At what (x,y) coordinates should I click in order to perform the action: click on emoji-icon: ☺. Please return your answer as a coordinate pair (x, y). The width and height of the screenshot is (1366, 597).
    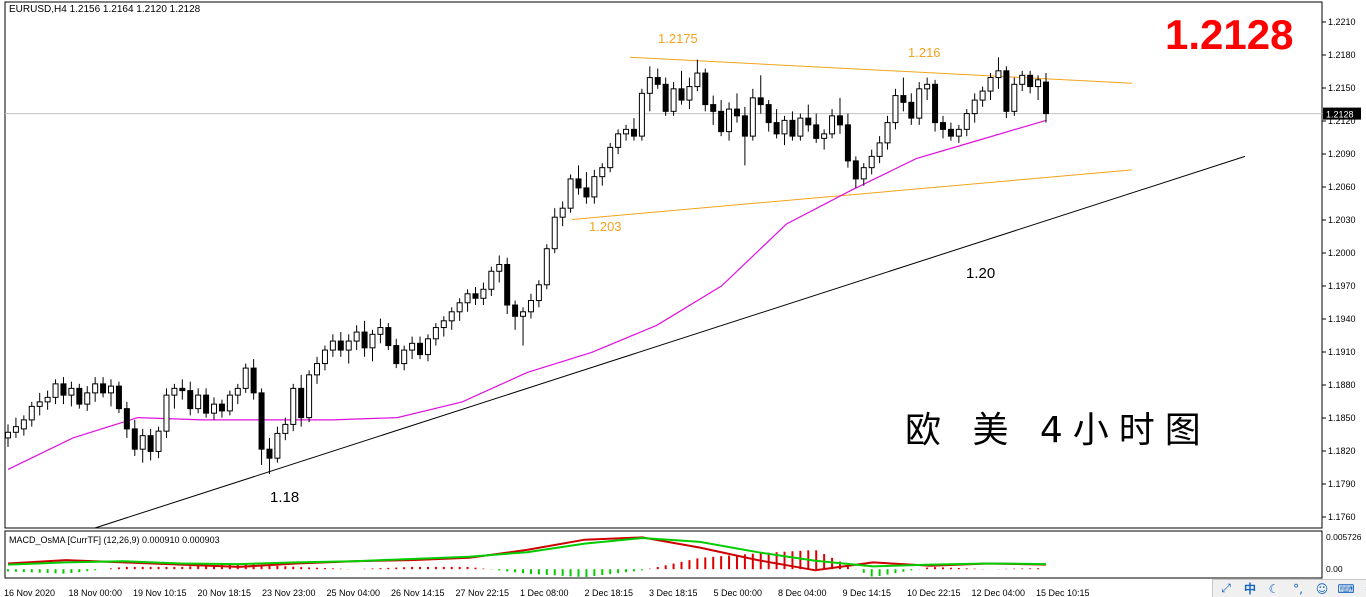
    Looking at the image, I should click on (1322, 588).